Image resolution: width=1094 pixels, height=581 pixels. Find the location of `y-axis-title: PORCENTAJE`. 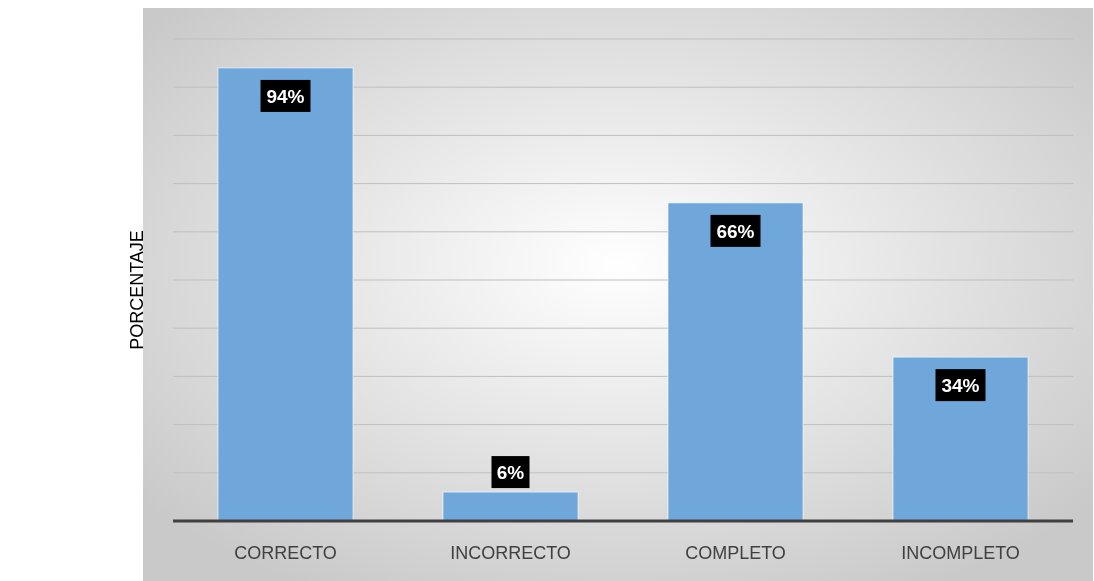

y-axis-title: PORCENTAJE is located at coordinates (137, 290).